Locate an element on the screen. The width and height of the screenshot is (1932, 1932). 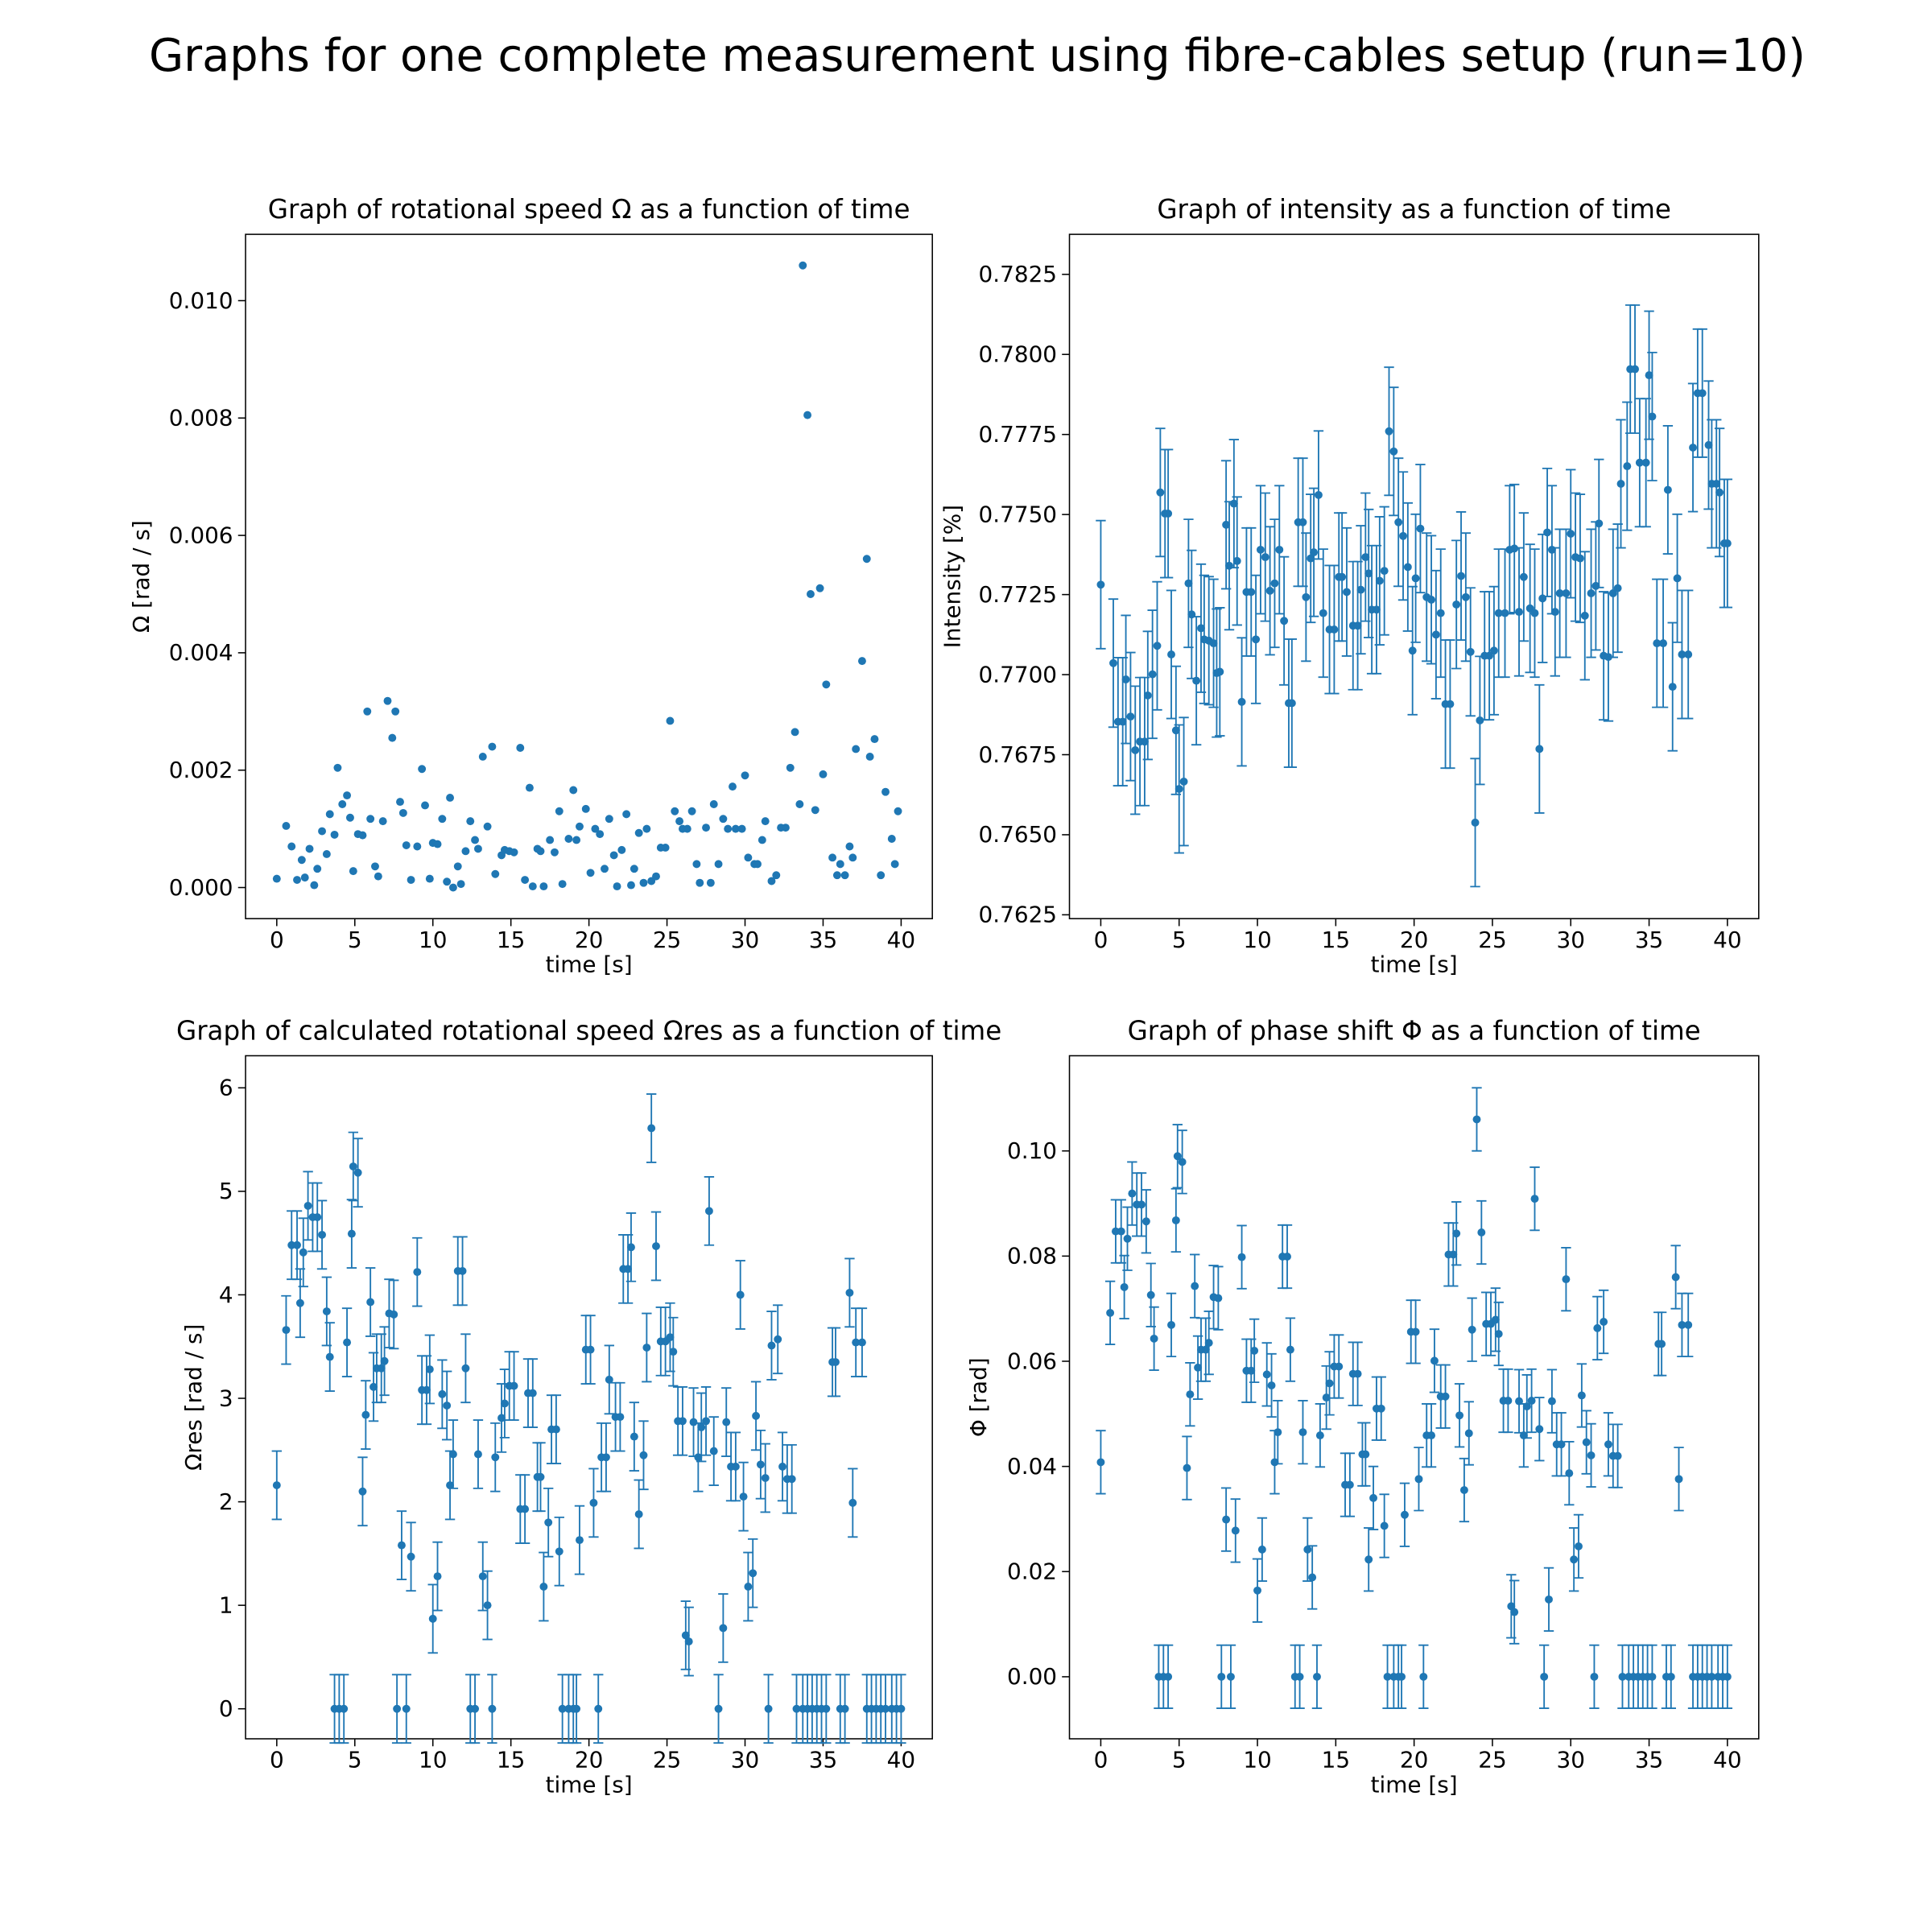
y-tick-label: 0.08 is located at coordinates (1032, 1256).